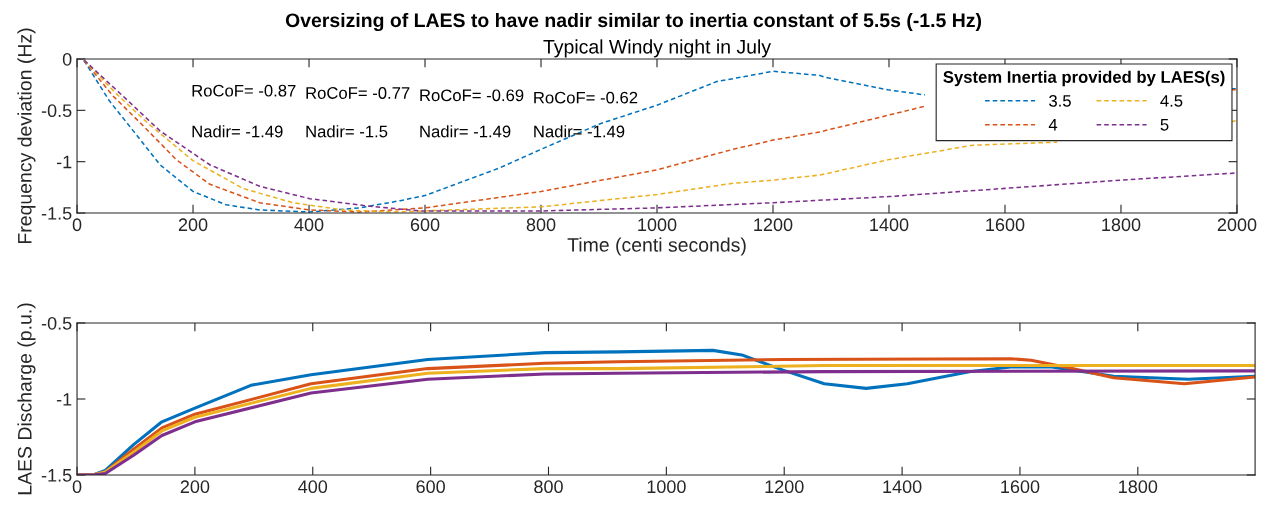  What do you see at coordinates (347, 131) in the screenshot?
I see `annotation: Nadir= -1.5` at bounding box center [347, 131].